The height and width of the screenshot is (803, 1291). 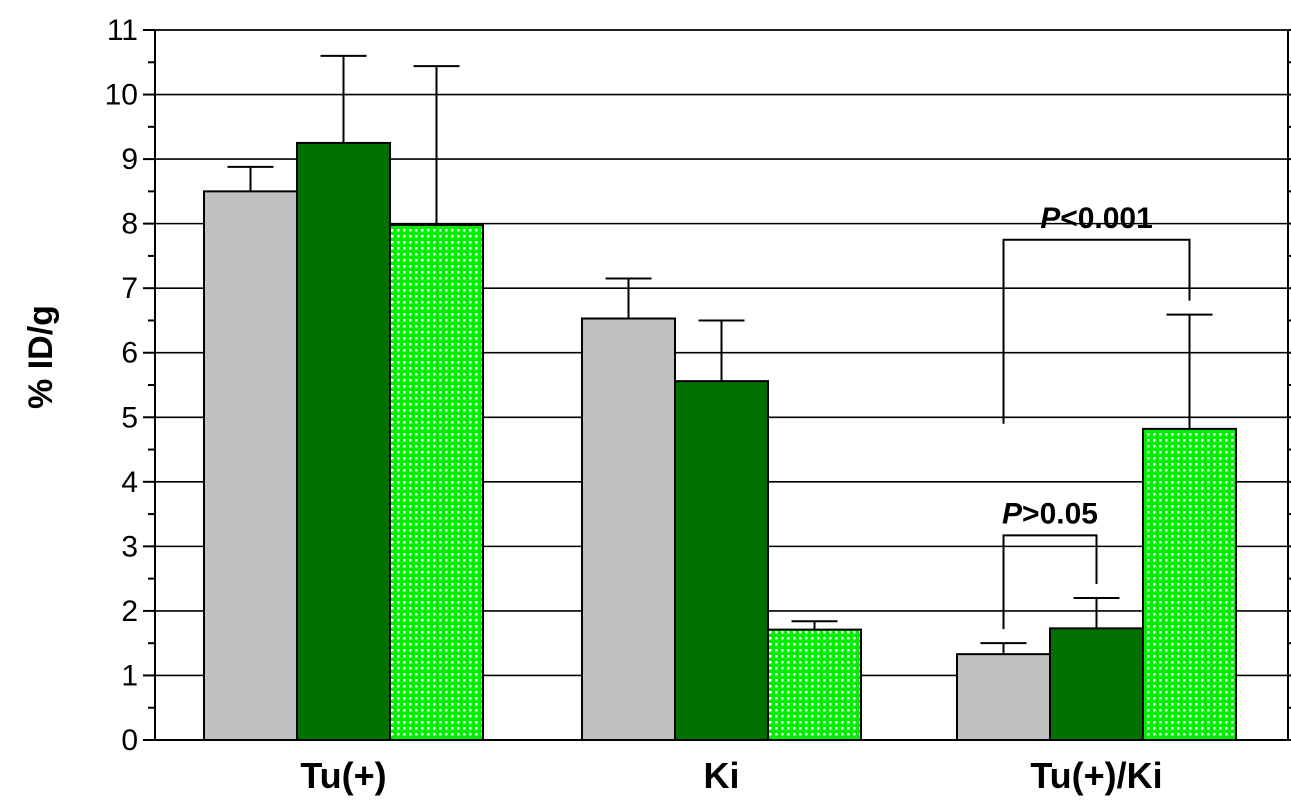 I want to click on annotations: P>0.05 P<0.001, so click(x=1096, y=416).